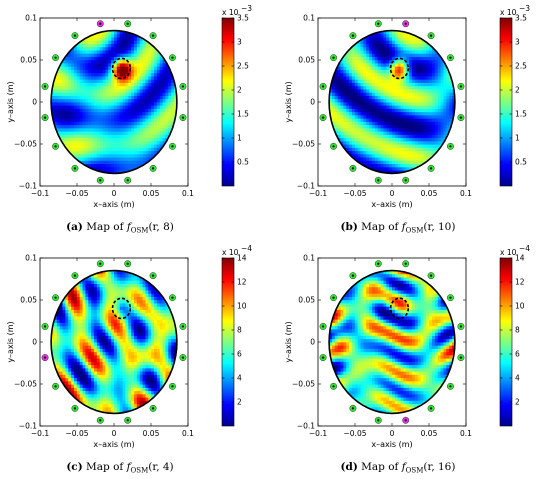 This screenshot has height=479, width=550. Describe the element at coordinates (520, 258) in the screenshot. I see `colorbar-tick-label: 14` at that location.